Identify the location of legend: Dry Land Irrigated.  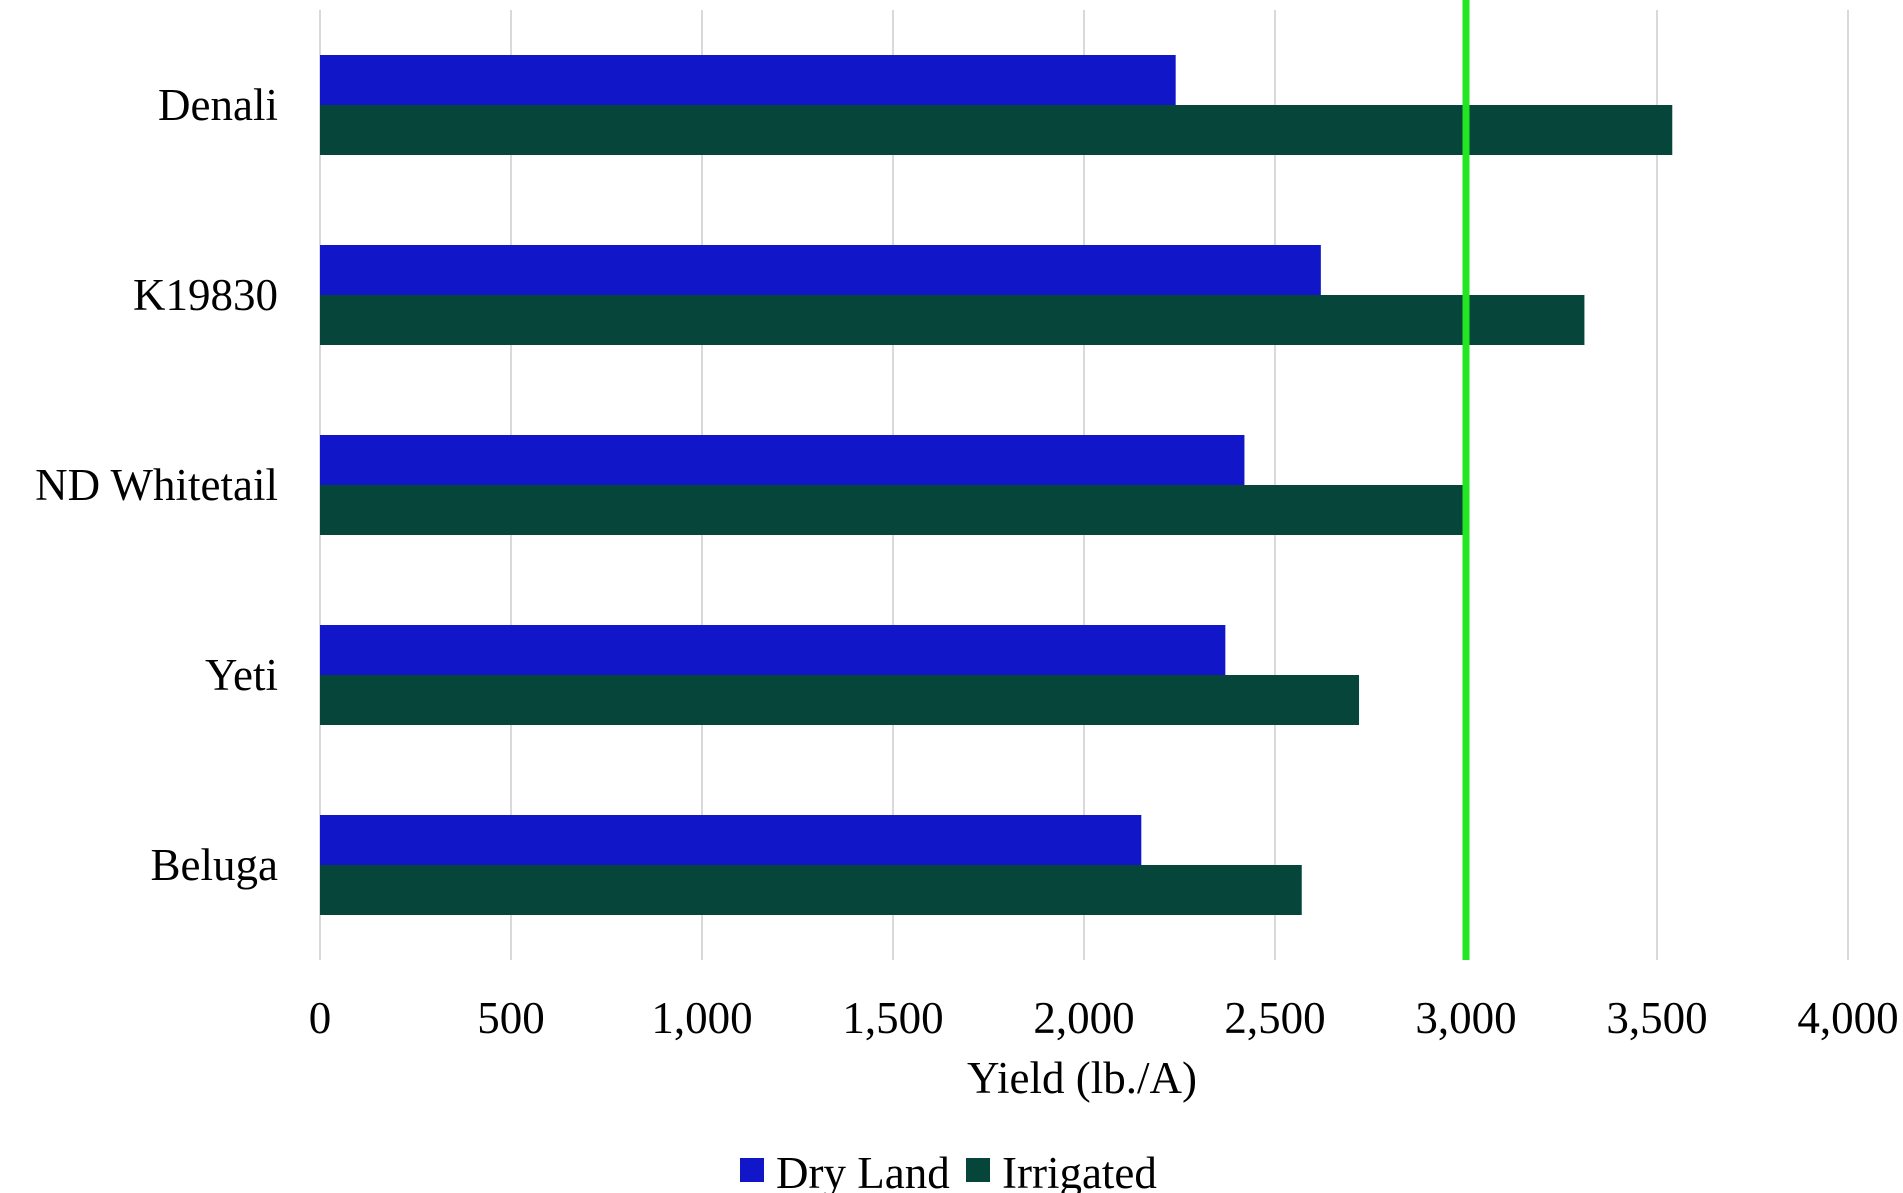
(948, 1170).